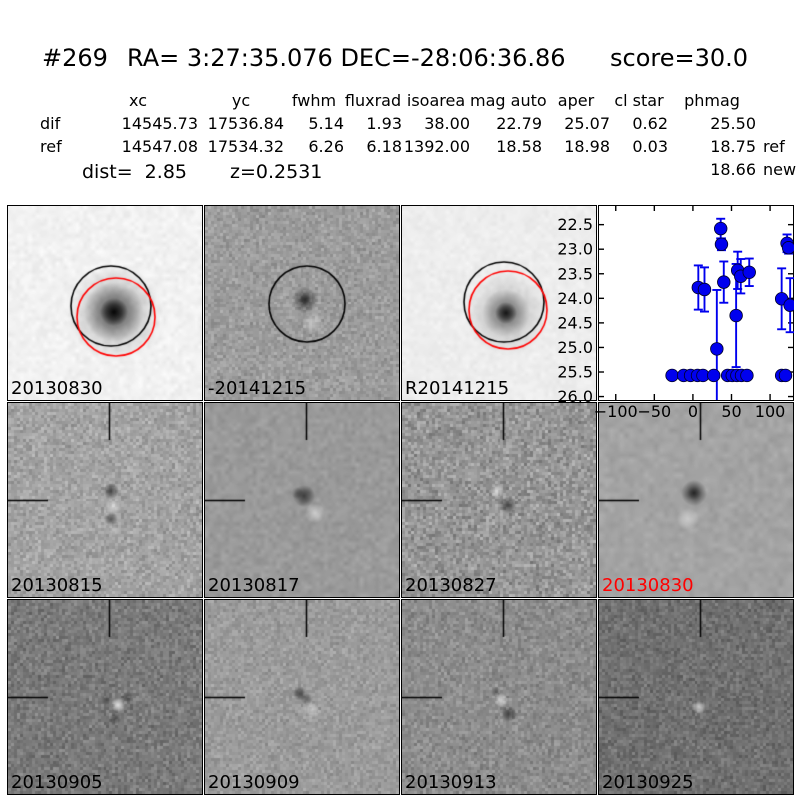 This screenshot has width=800, height=800. Describe the element at coordinates (696, 303) in the screenshot. I see `lightcurve-panel` at that location.